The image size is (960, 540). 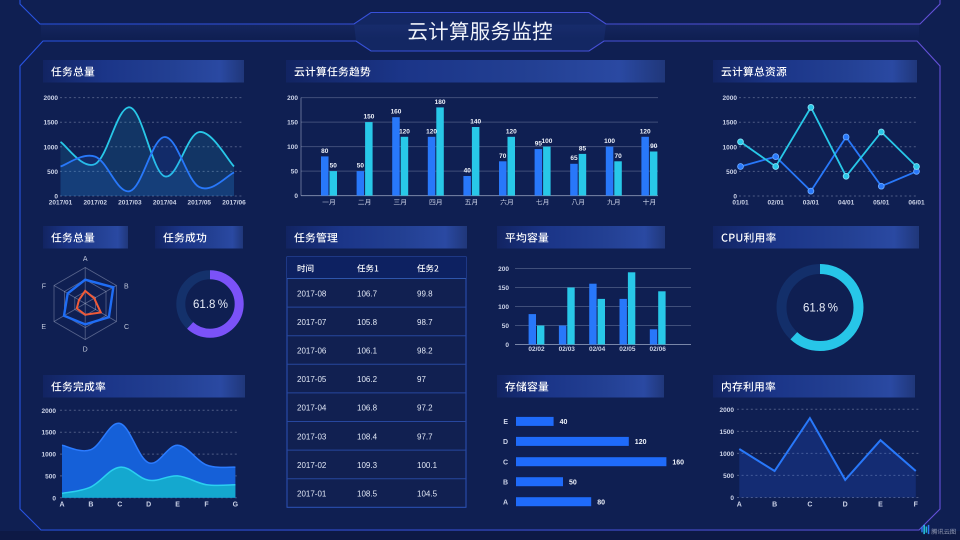 What do you see at coordinates (740, 203) in the screenshot?
I see `svg-text: 01/01` at bounding box center [740, 203].